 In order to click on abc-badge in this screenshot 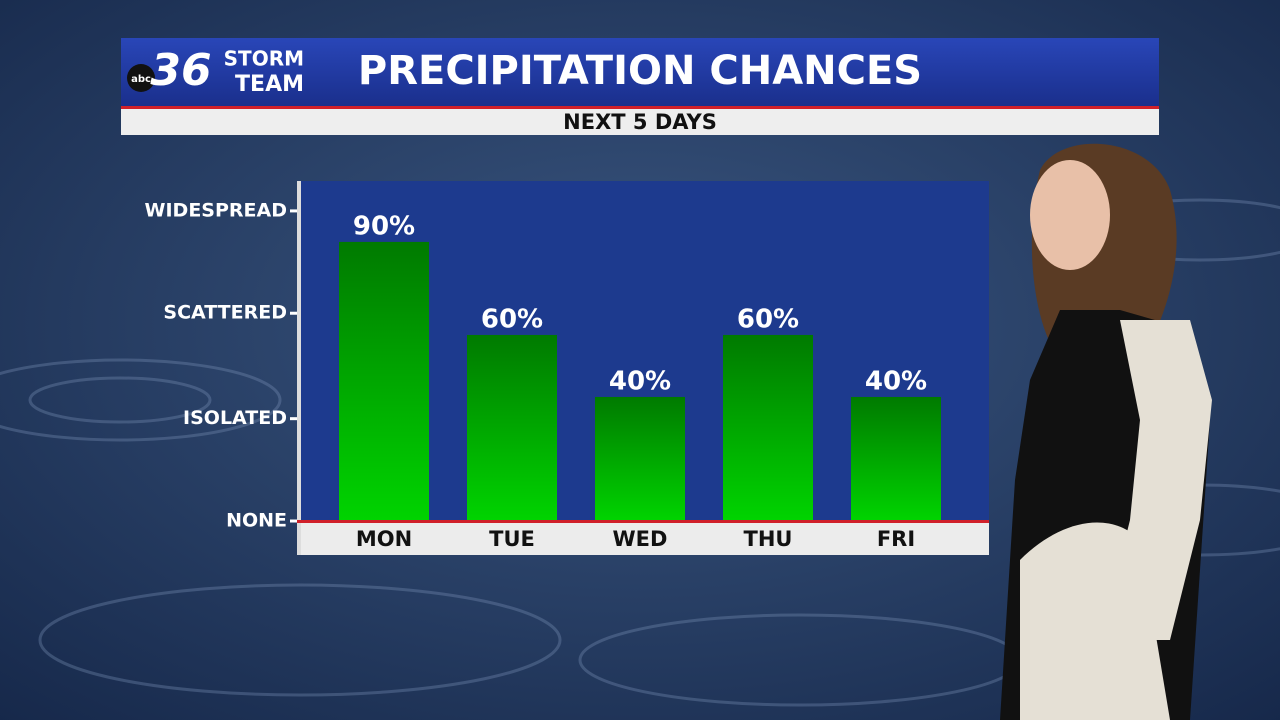, I will do `click(141, 78)`.